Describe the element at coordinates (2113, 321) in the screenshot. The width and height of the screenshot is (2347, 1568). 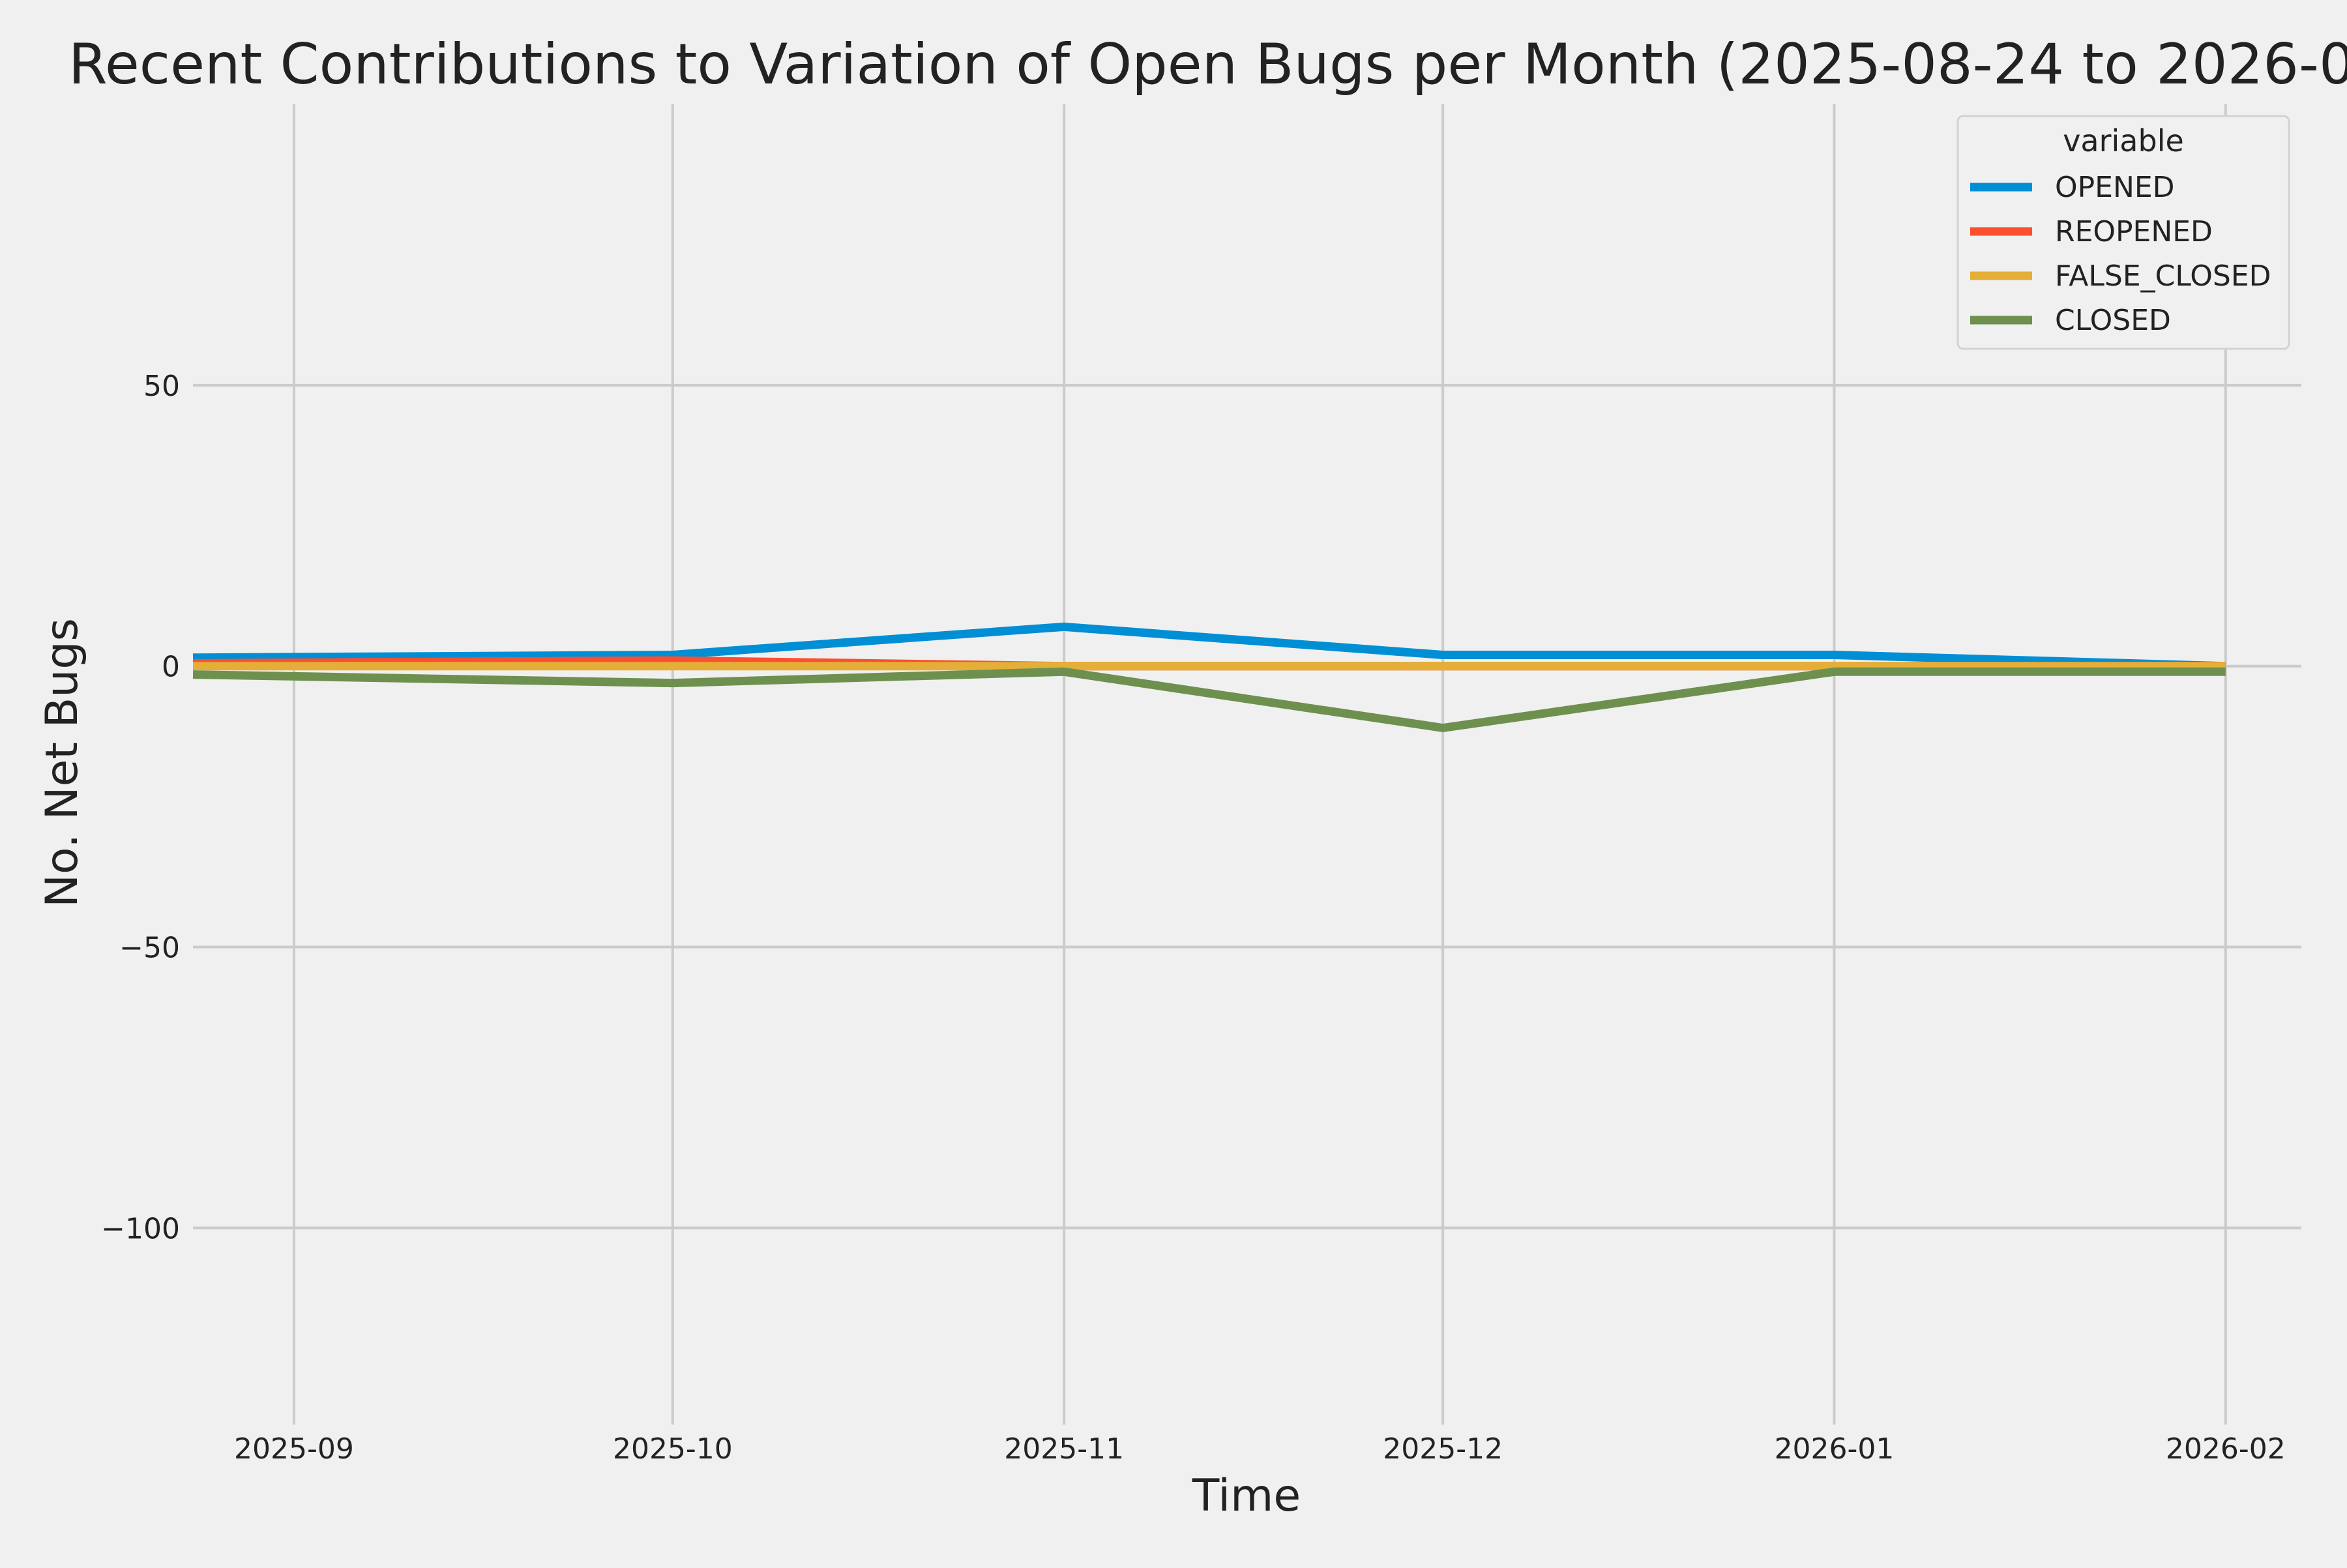
I see `legend-label: CLOSED` at that location.